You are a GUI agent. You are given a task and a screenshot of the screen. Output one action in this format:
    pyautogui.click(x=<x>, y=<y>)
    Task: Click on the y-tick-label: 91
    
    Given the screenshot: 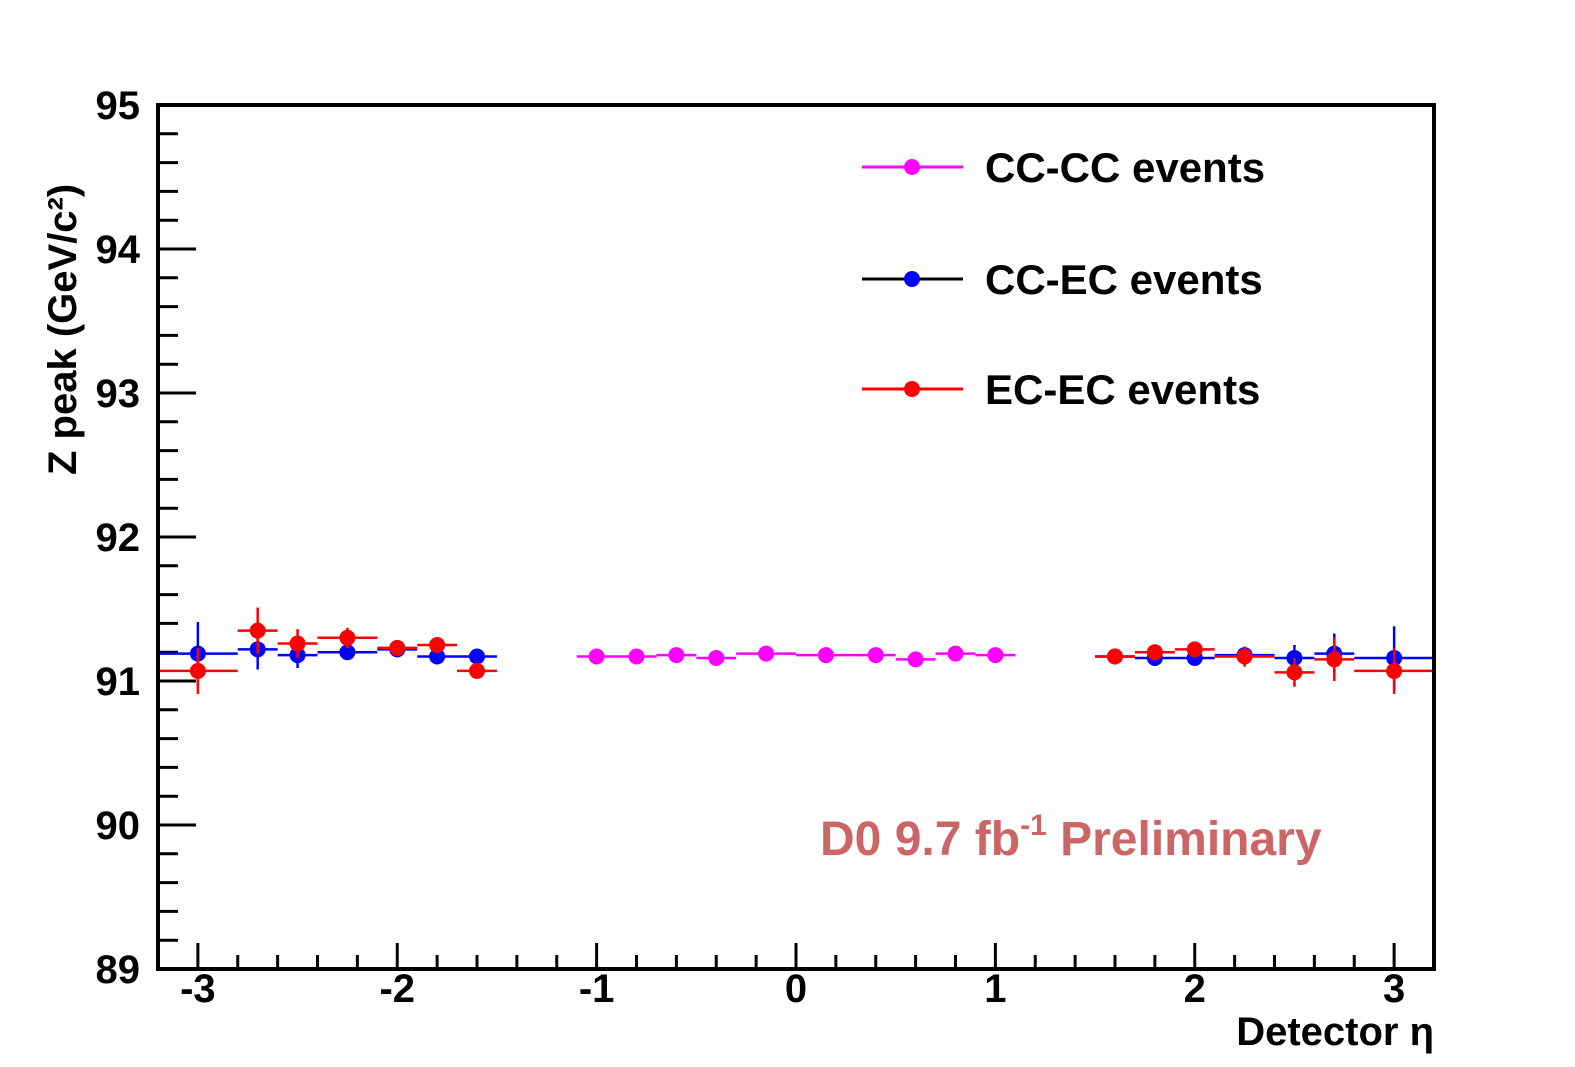 What is the action you would take?
    pyautogui.click(x=118, y=682)
    